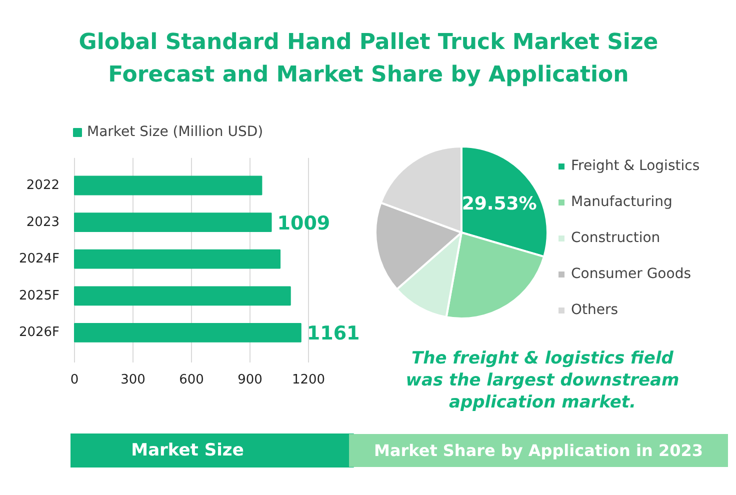 The height and width of the screenshot is (495, 736). I want to click on x-tick-label: 600, so click(191, 380).